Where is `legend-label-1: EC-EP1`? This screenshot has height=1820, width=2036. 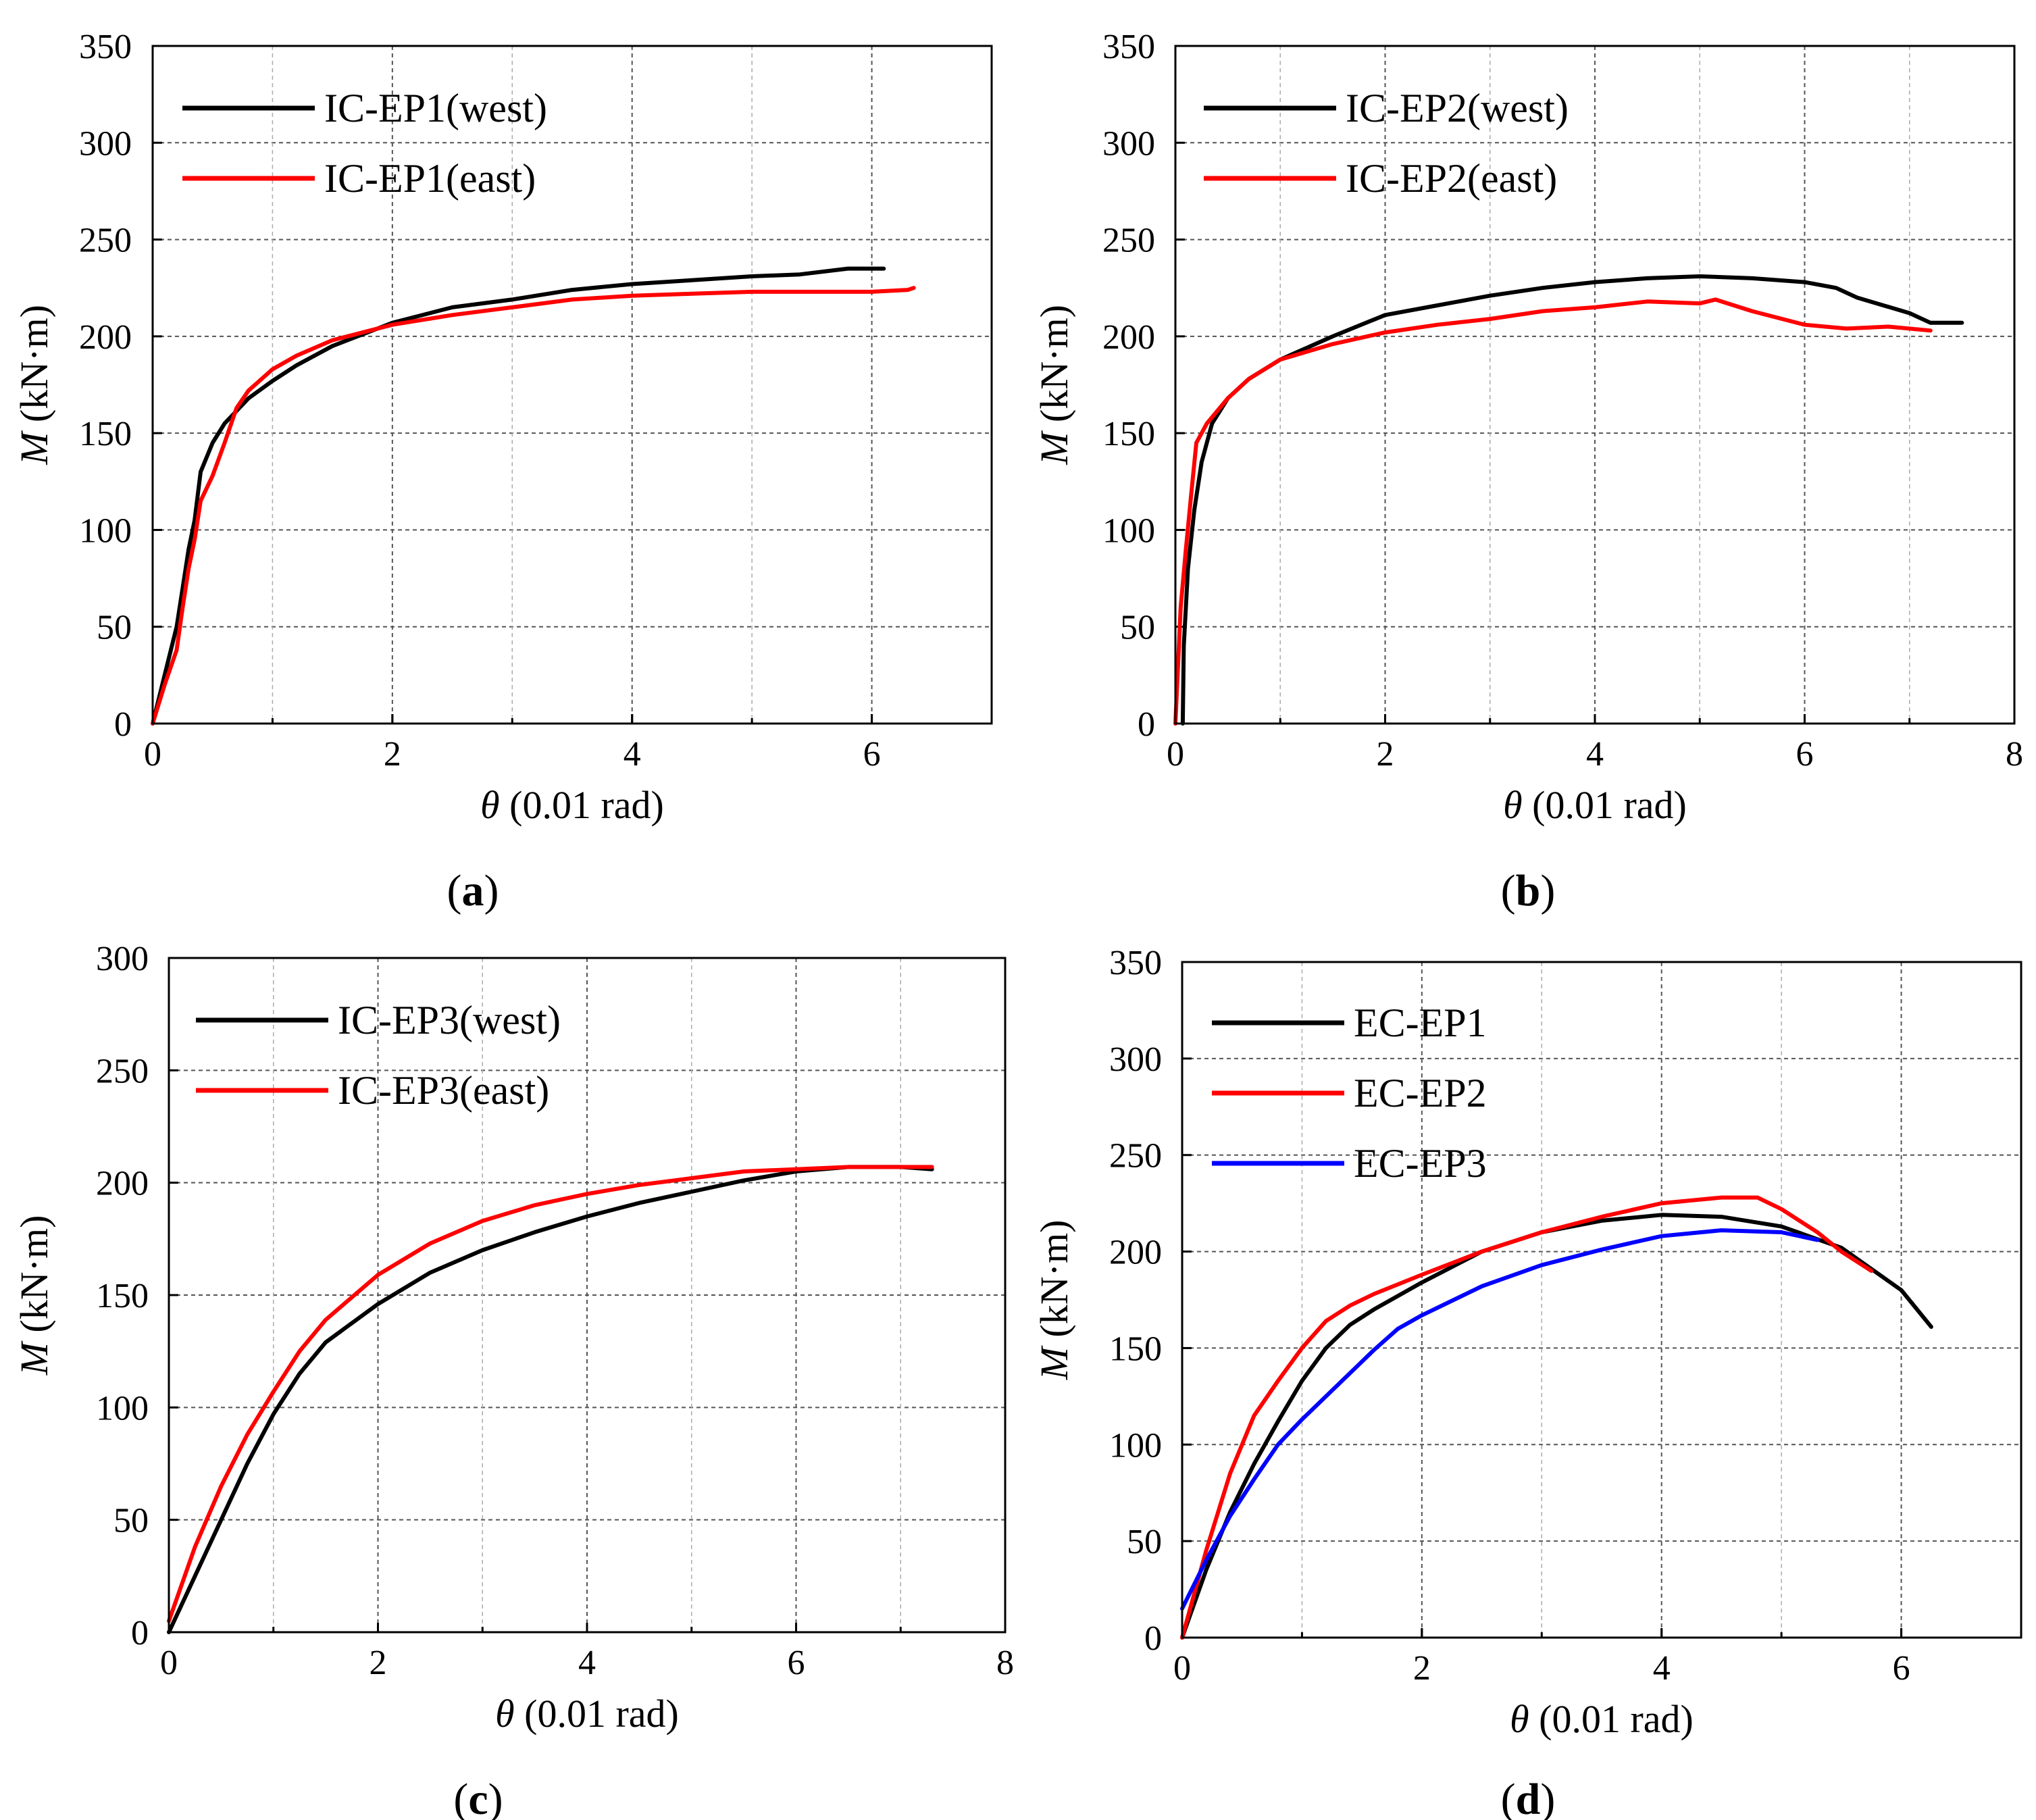
legend-label-1: EC-EP1 is located at coordinates (1420, 1023).